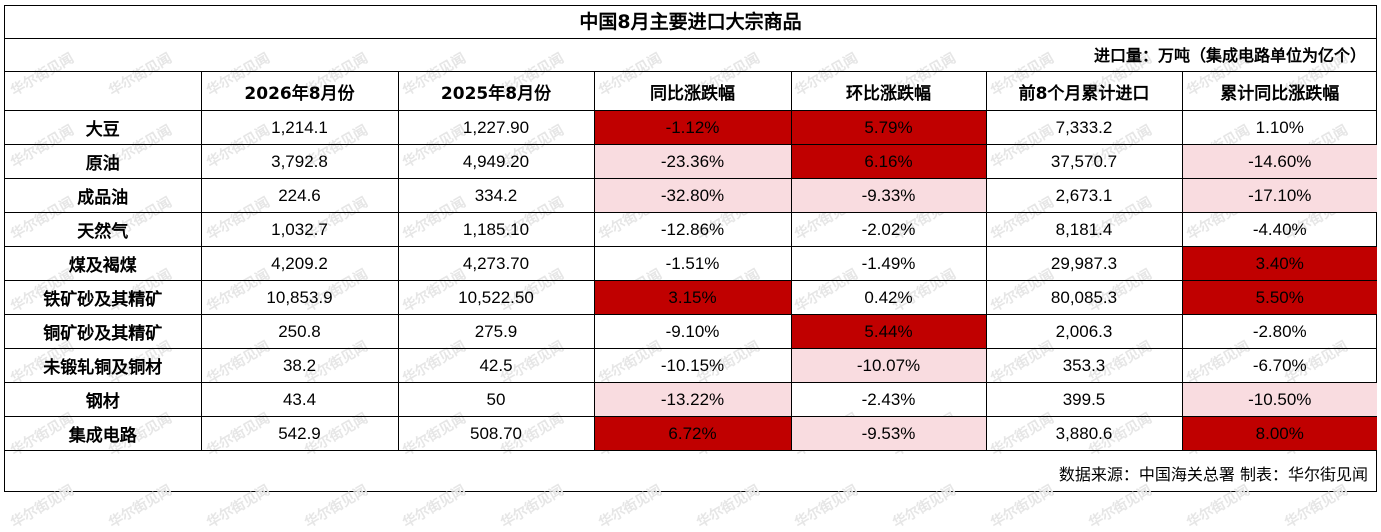 The image size is (1381, 532). I want to click on mom-change: -1.49%, so click(888, 263).